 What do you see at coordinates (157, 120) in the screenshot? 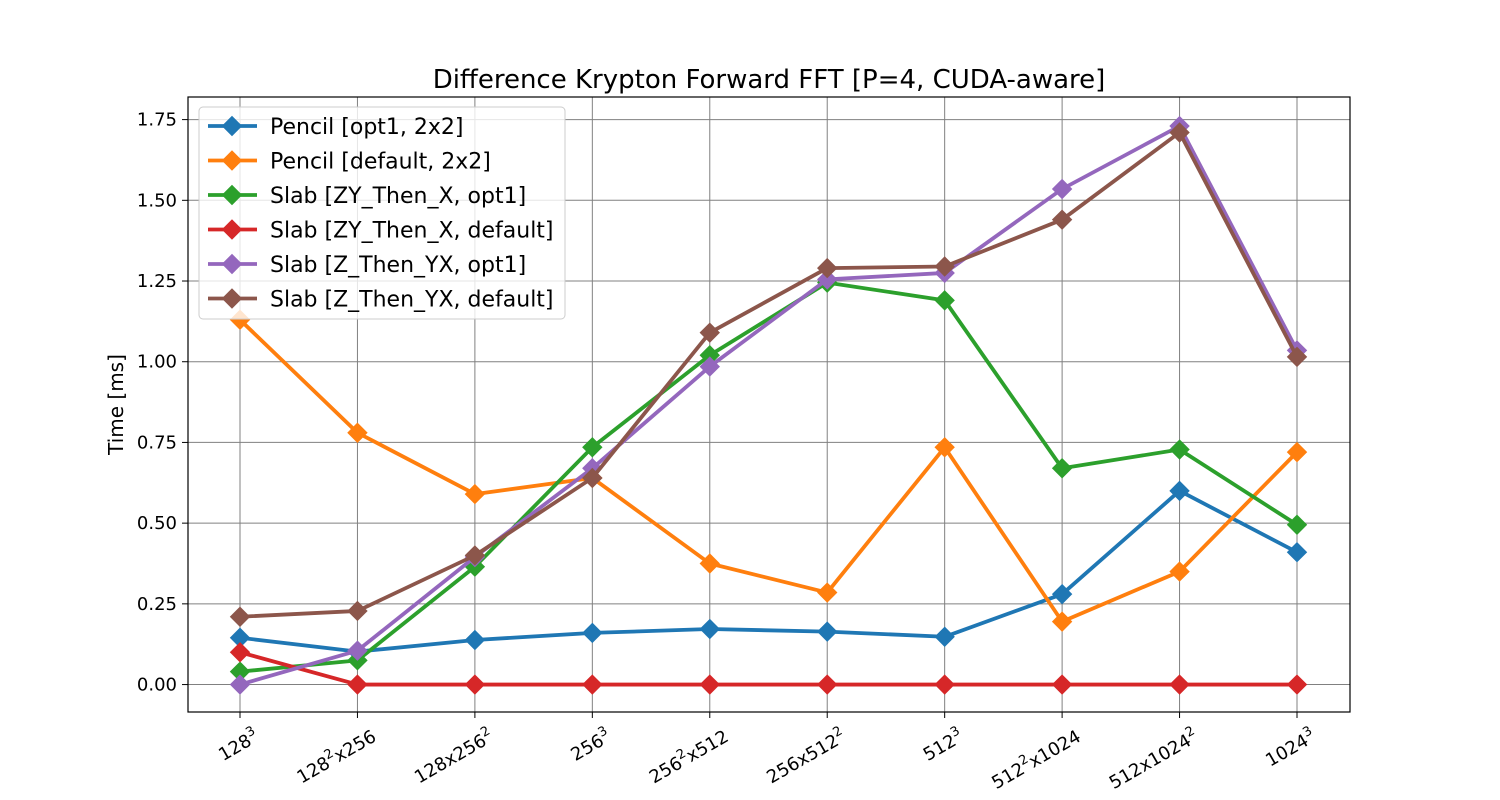
I see `y-tick-label: 1.75` at bounding box center [157, 120].